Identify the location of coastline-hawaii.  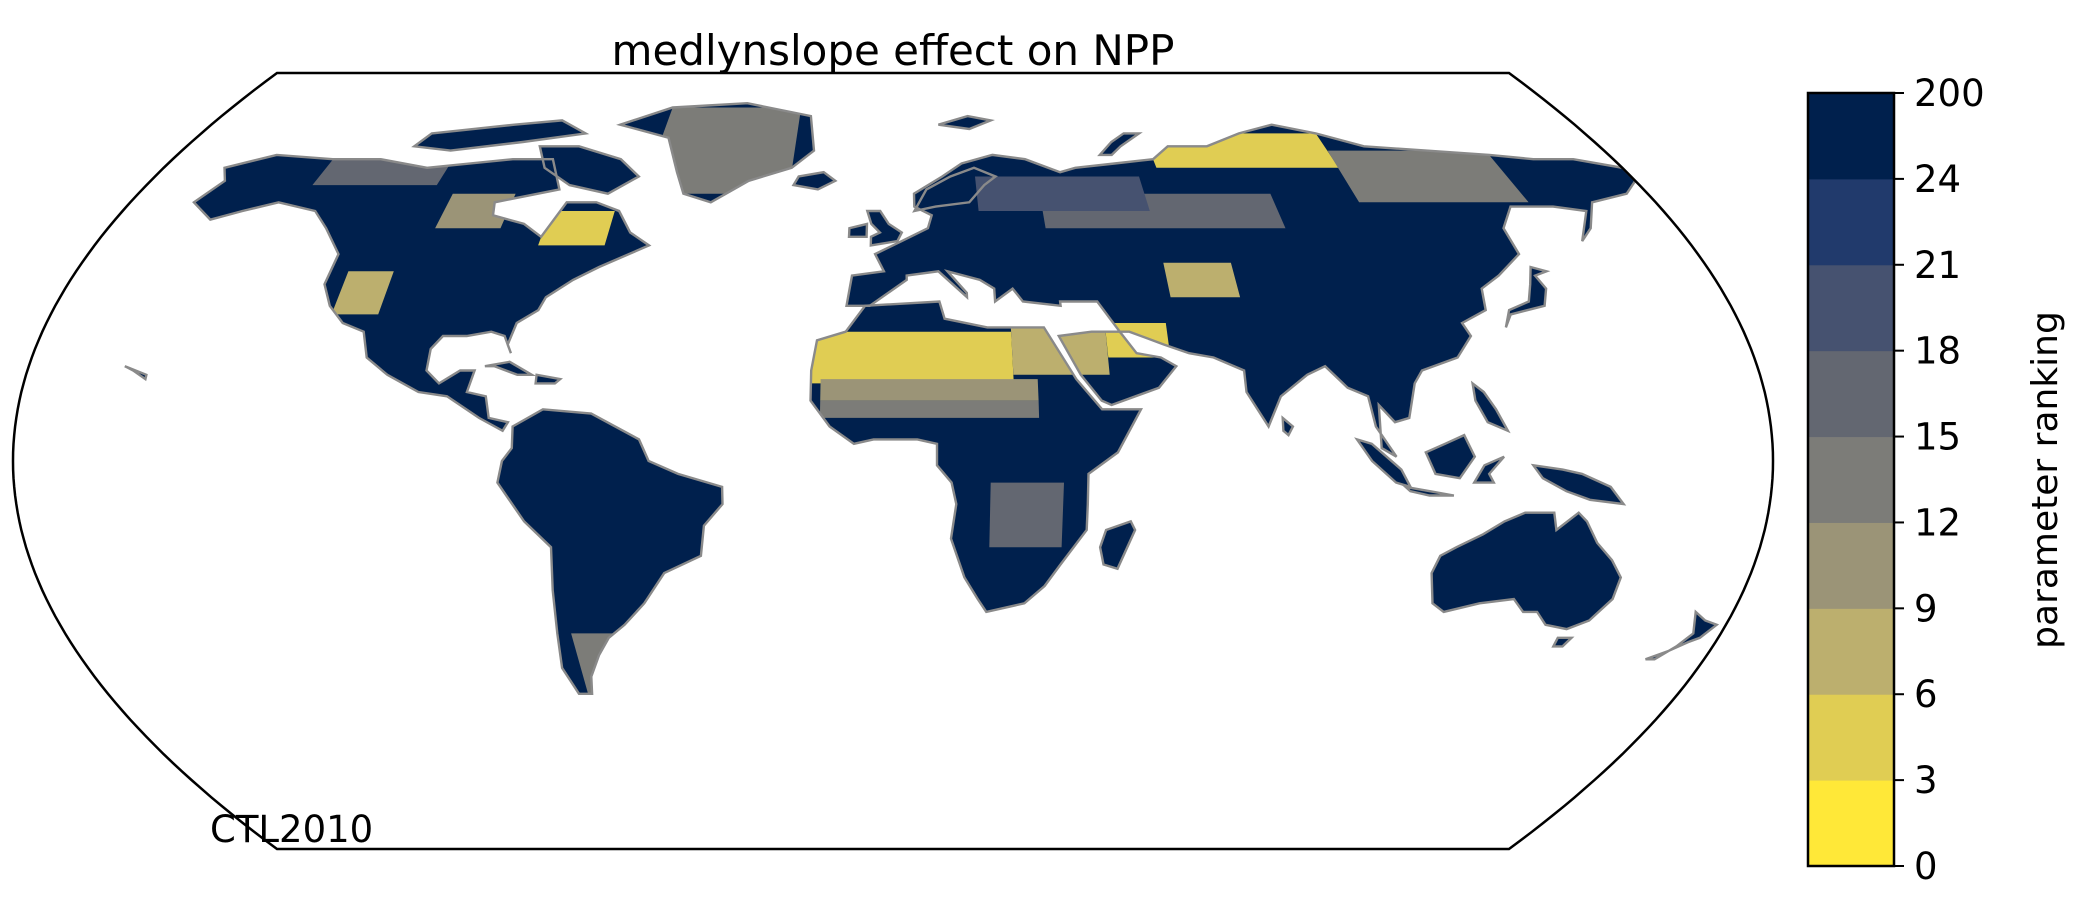
(136, 373).